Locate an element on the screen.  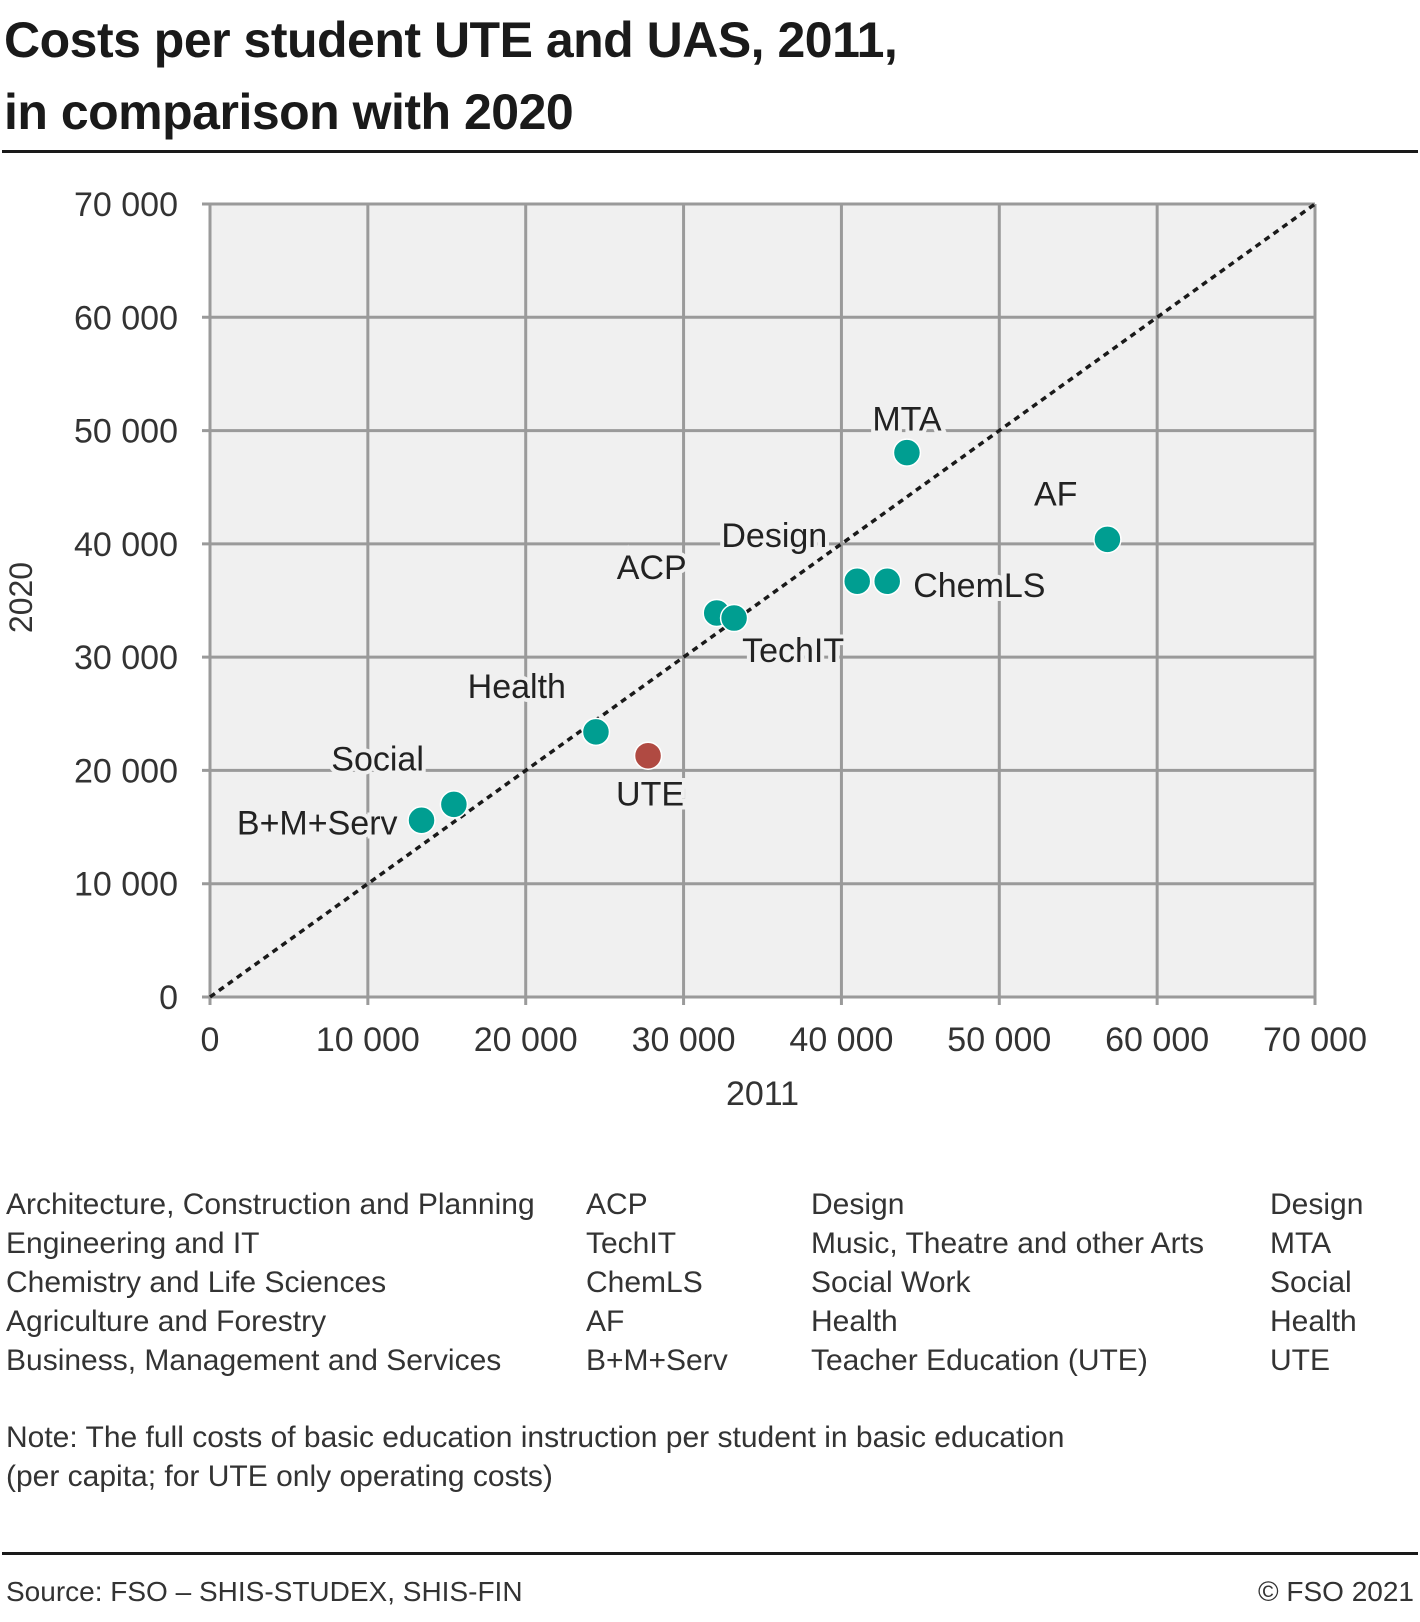
y-tick-label: 20 000 is located at coordinates (126, 771).